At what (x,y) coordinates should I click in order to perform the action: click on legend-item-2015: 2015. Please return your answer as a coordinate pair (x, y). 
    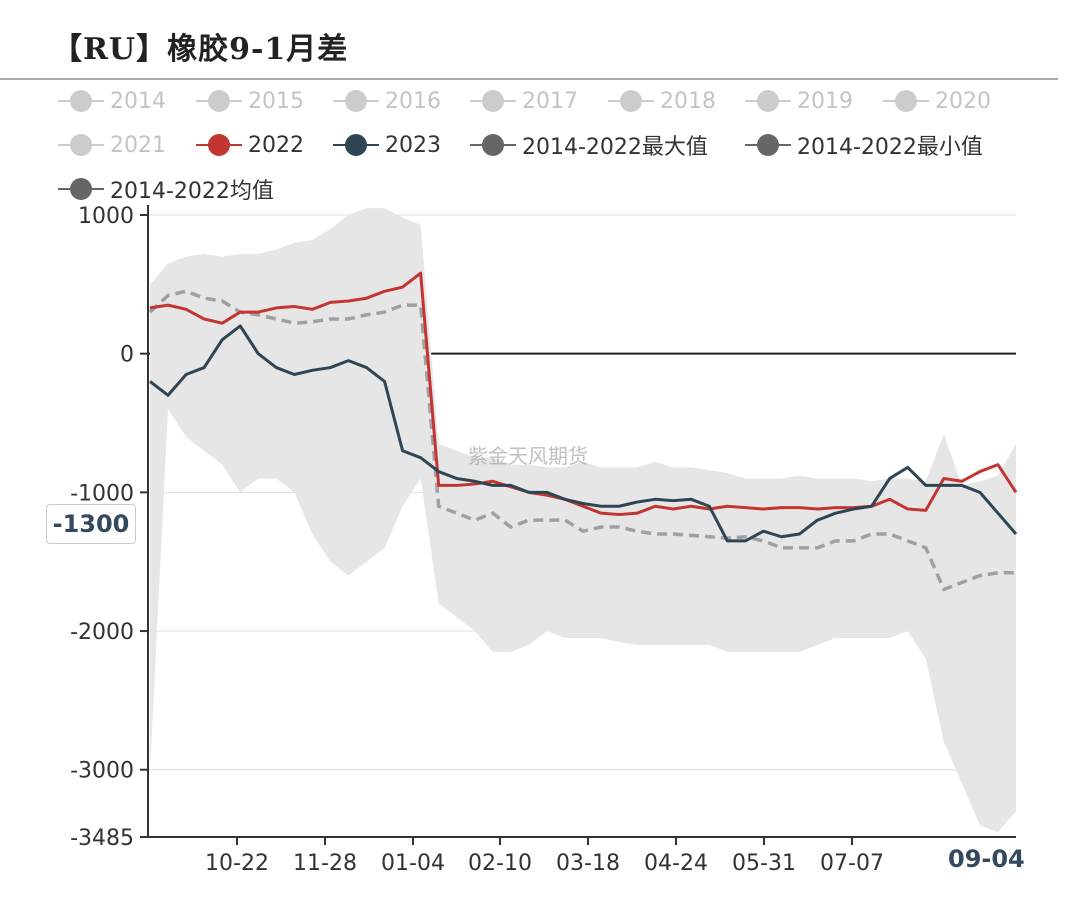
    Looking at the image, I should click on (250, 101).